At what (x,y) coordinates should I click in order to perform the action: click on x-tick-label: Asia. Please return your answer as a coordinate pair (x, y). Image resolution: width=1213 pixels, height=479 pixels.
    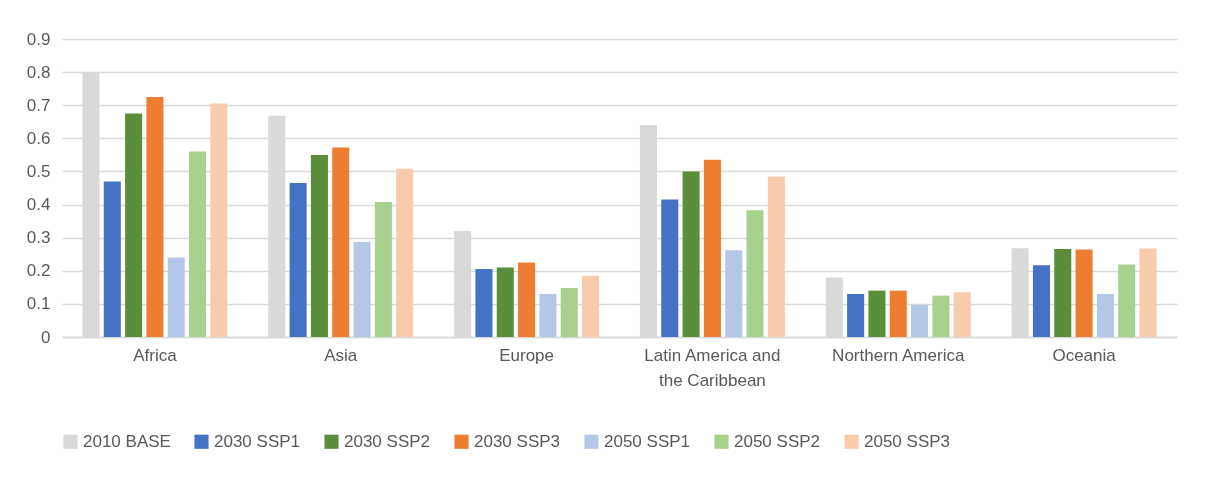
    Looking at the image, I should click on (341, 355).